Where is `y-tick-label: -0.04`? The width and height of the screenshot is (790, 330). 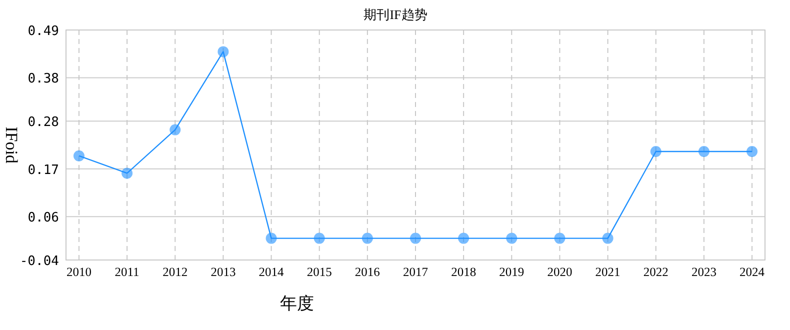 y-tick-label: -0.04 is located at coordinates (40, 261).